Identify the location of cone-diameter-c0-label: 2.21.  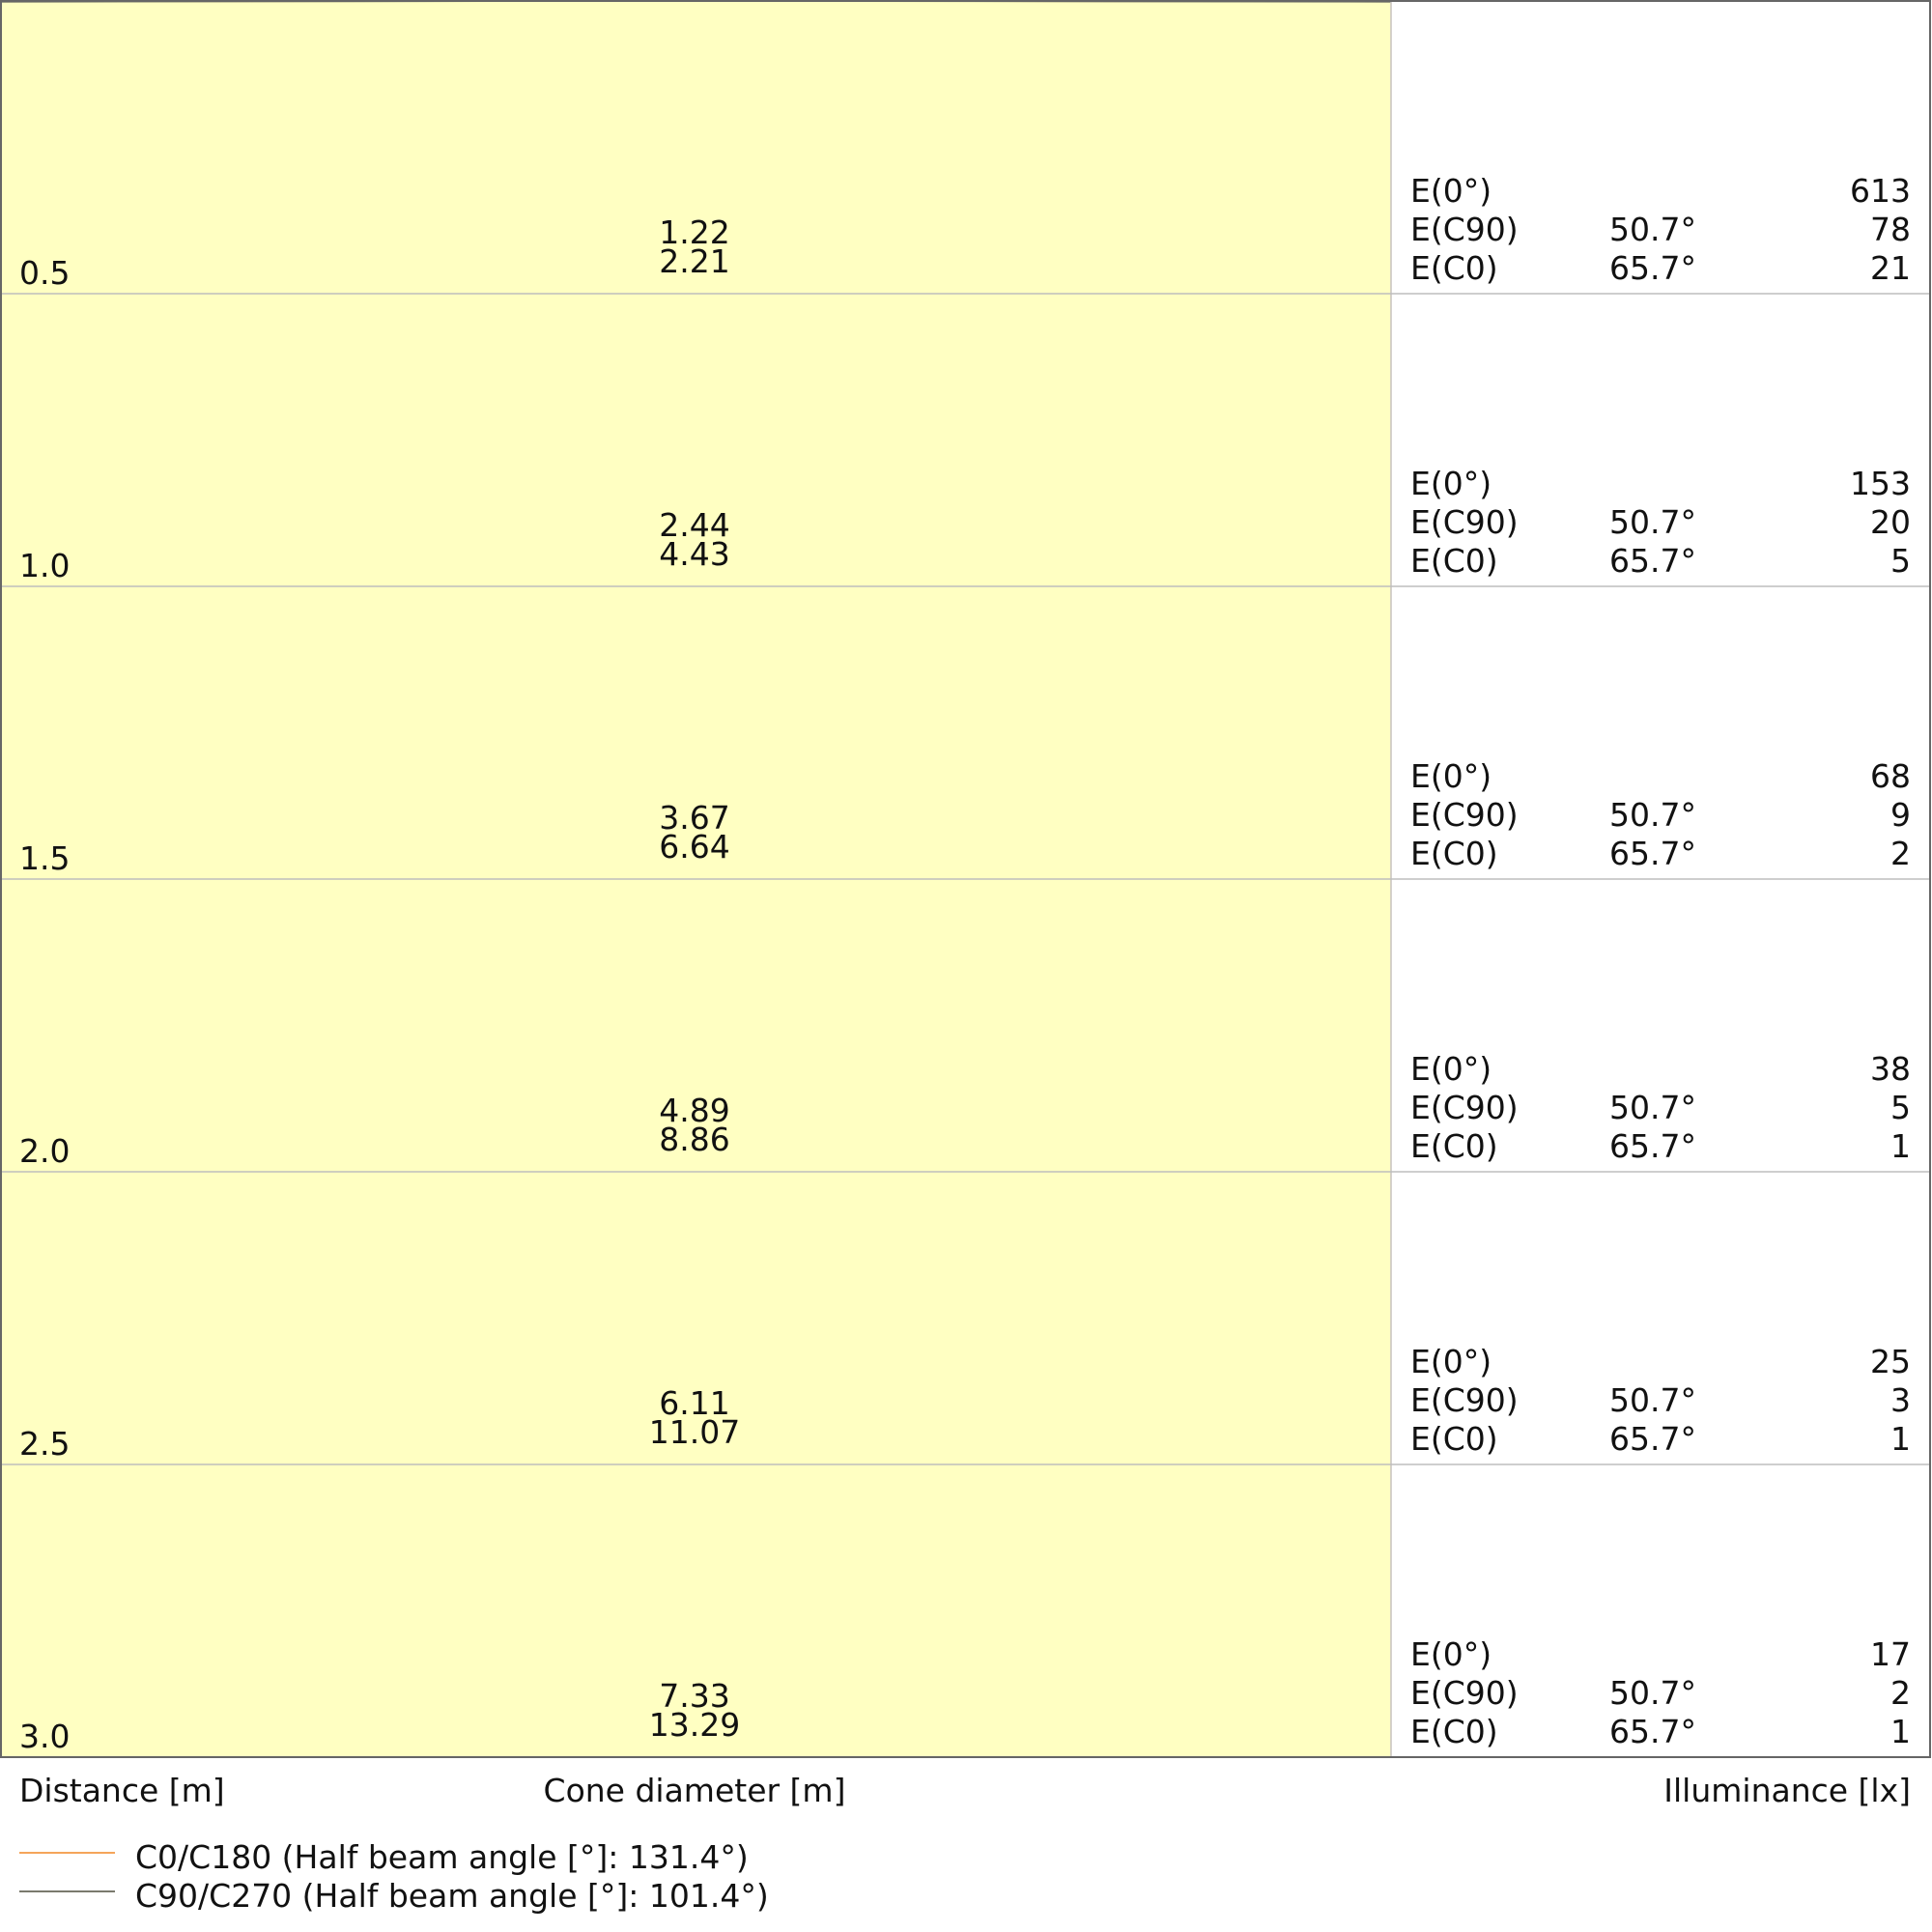
(694, 261).